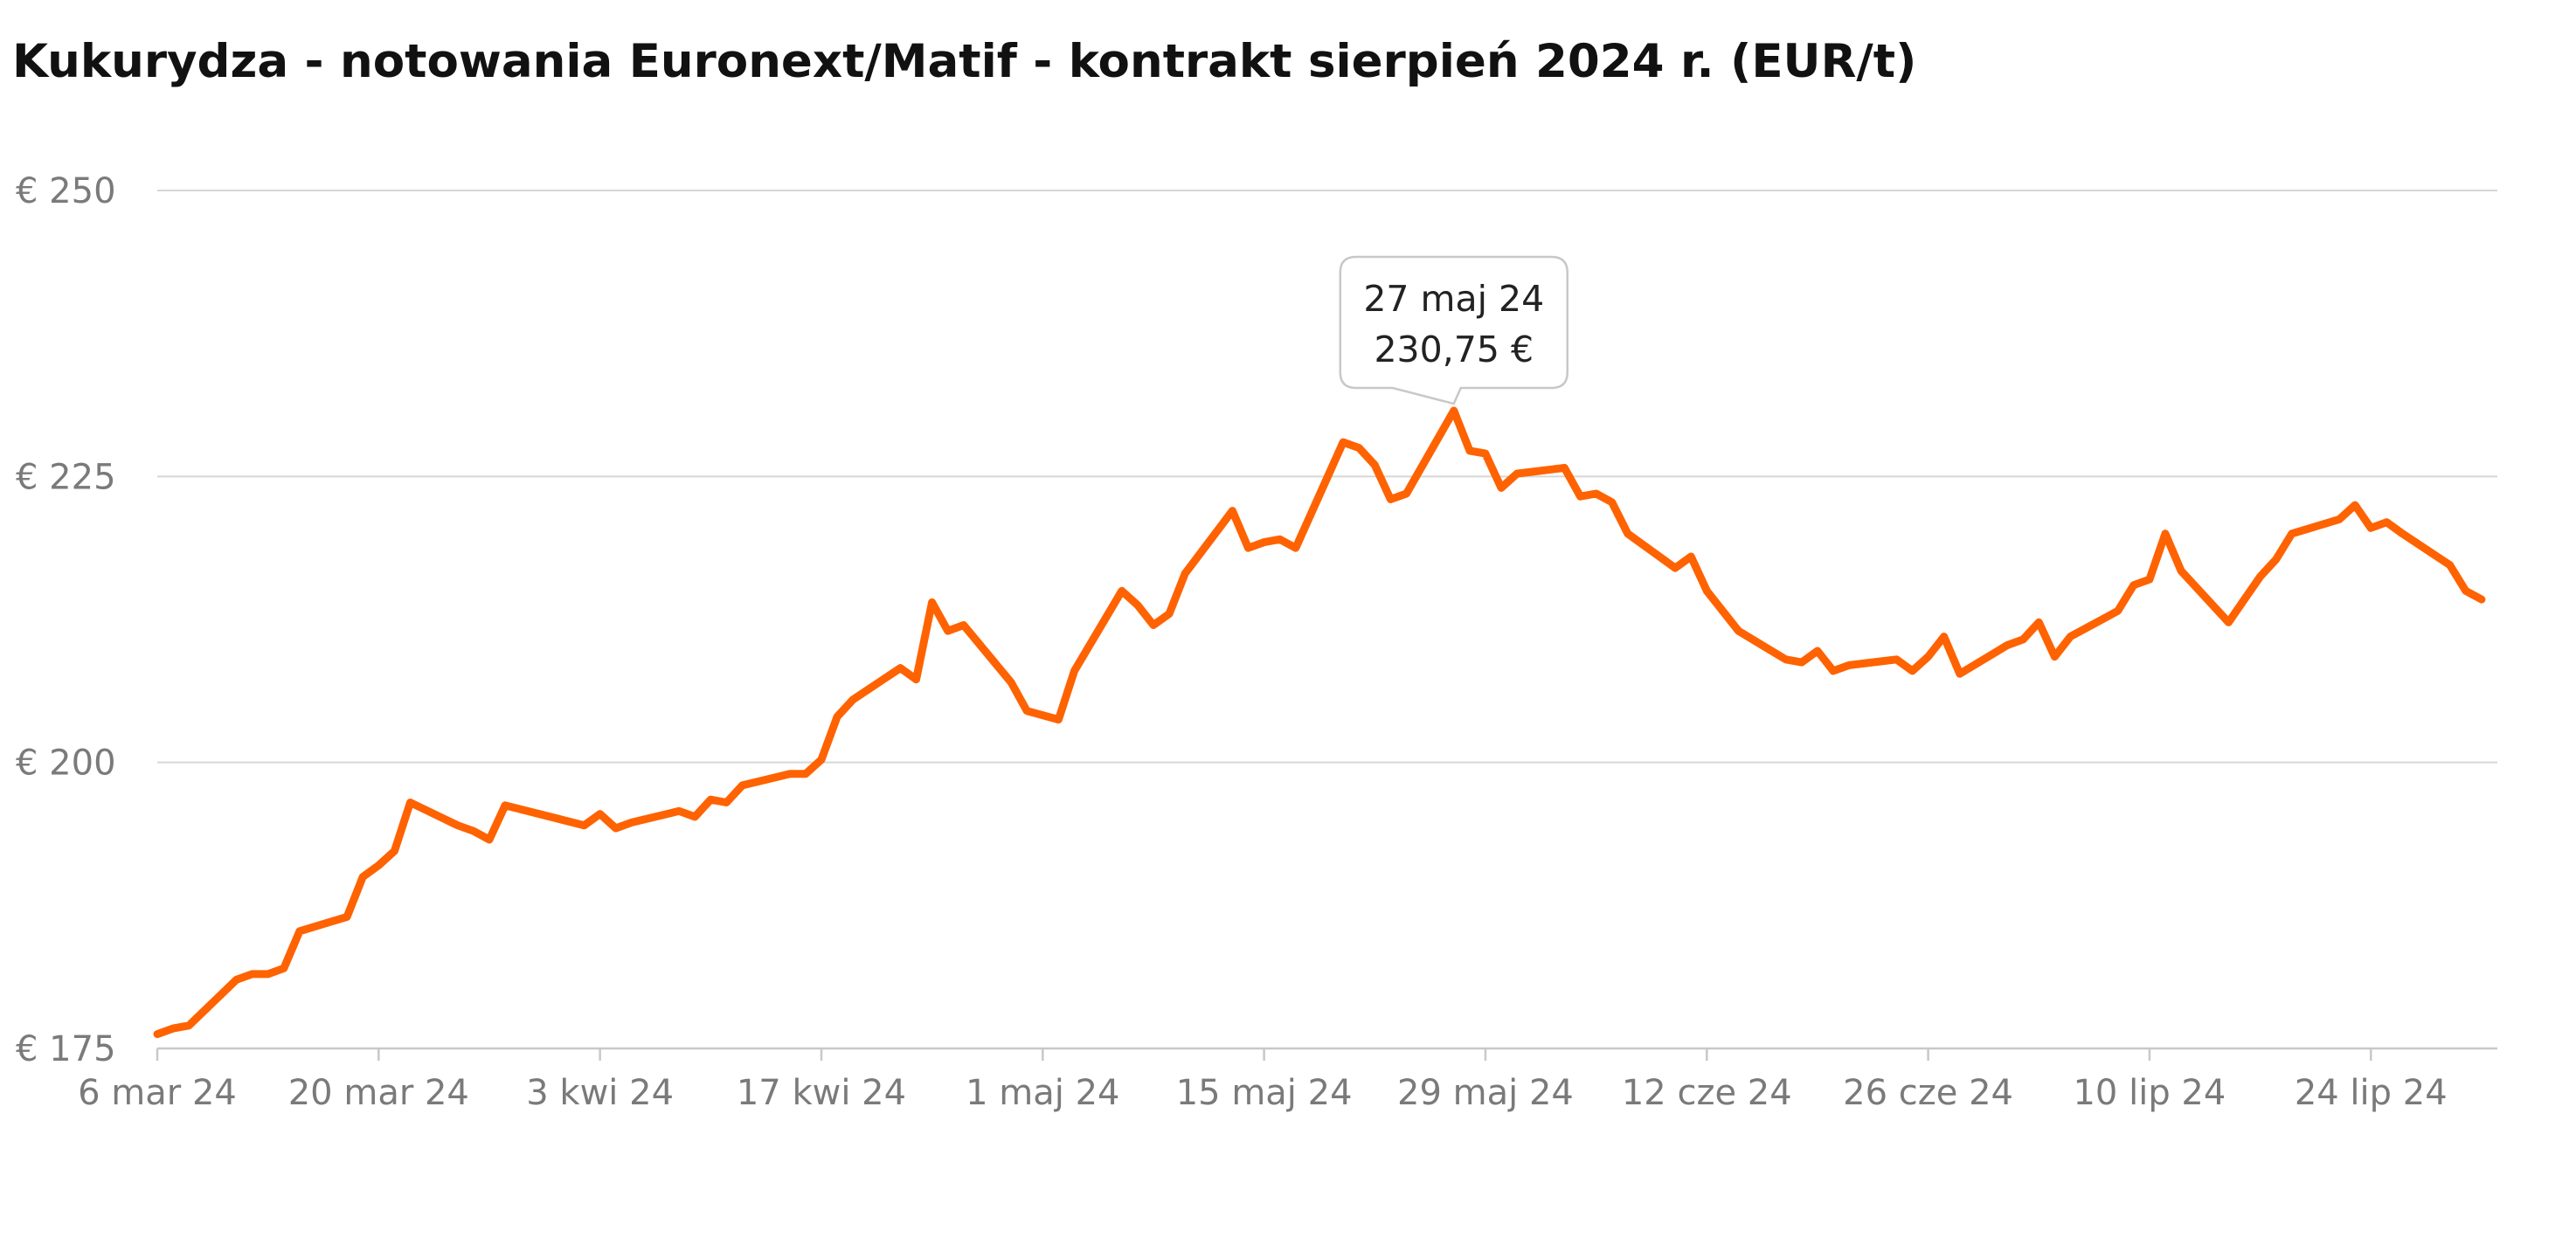  I want to click on x-tick-label: 6 mar 24, so click(157, 1093).